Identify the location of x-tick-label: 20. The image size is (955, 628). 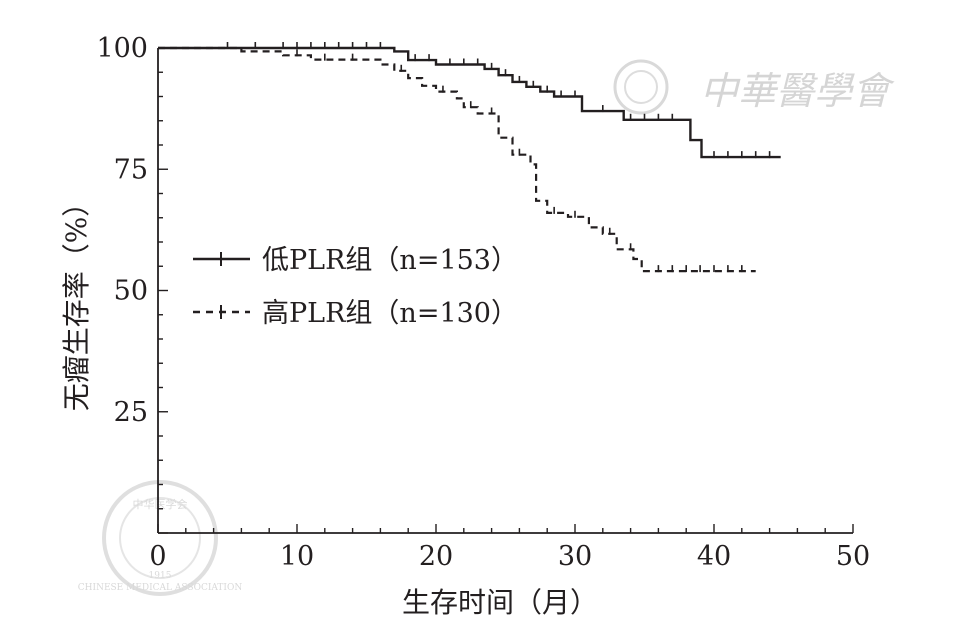
(436, 556).